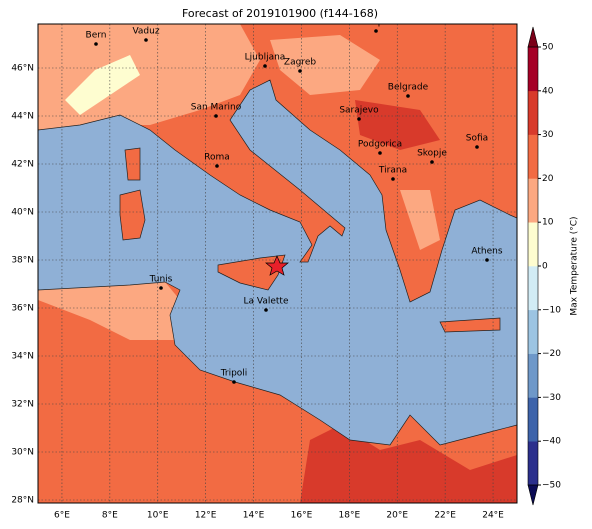 This screenshot has width=592, height=529. Describe the element at coordinates (22, 260) in the screenshot. I see `lat-tick-label: 38°N` at that location.